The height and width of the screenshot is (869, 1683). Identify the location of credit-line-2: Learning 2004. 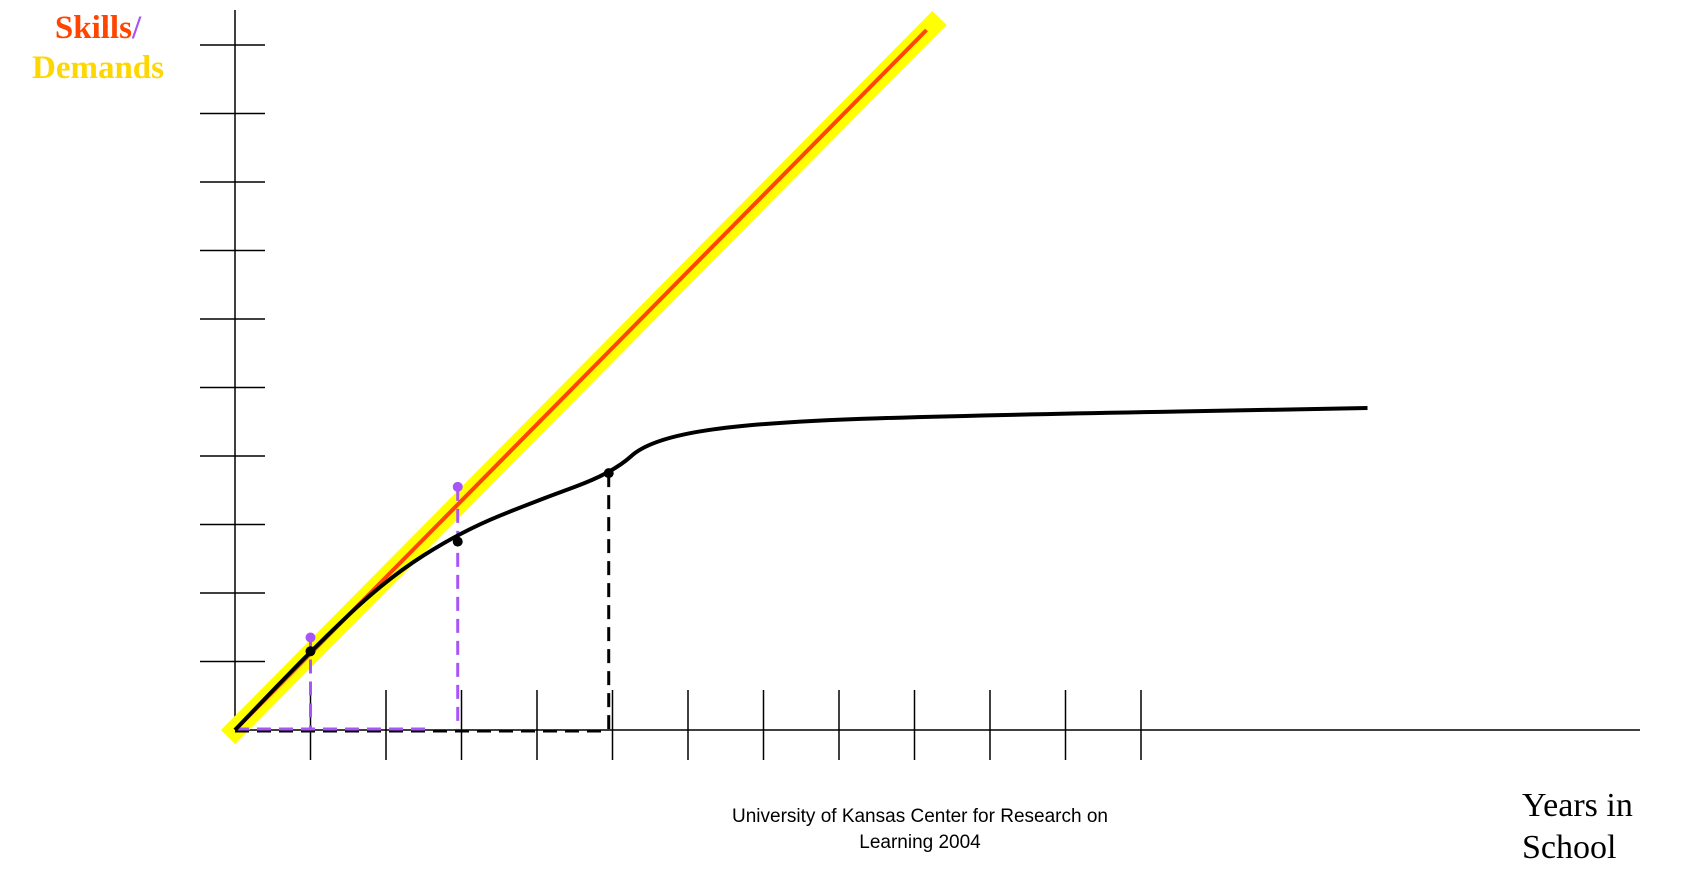
(920, 842).